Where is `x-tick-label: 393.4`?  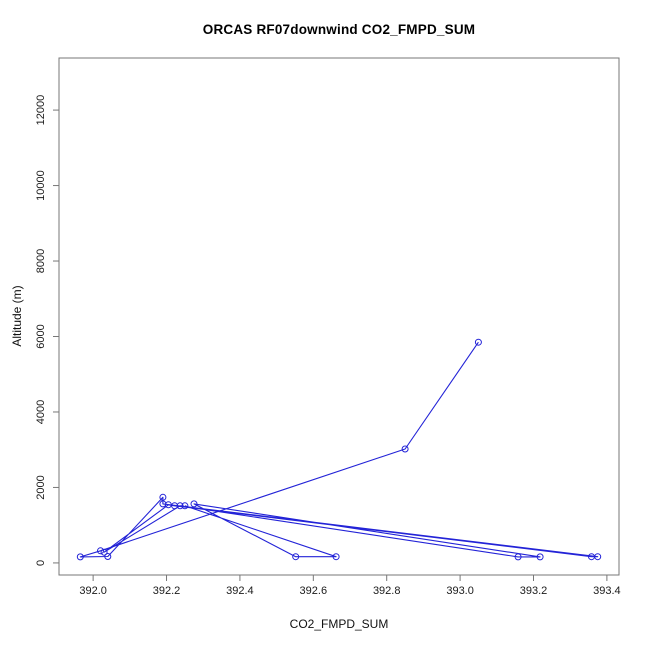 x-tick-label: 393.4 is located at coordinates (607, 591).